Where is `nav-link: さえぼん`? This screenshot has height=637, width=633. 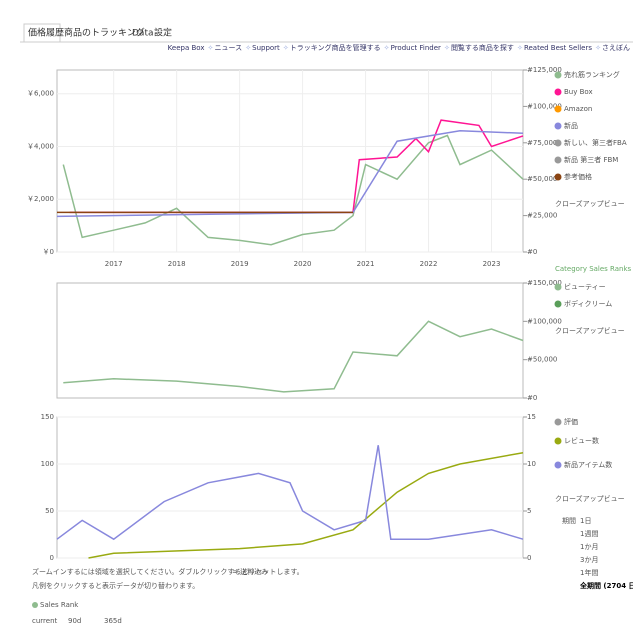
nav-link: さえぼん is located at coordinates (616, 48).